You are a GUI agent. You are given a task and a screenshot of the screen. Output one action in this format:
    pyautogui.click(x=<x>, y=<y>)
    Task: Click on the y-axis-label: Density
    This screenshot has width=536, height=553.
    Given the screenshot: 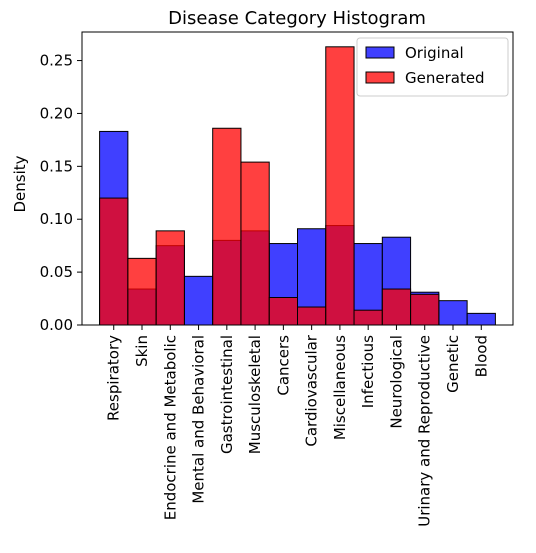 What is the action you would take?
    pyautogui.click(x=20, y=183)
    